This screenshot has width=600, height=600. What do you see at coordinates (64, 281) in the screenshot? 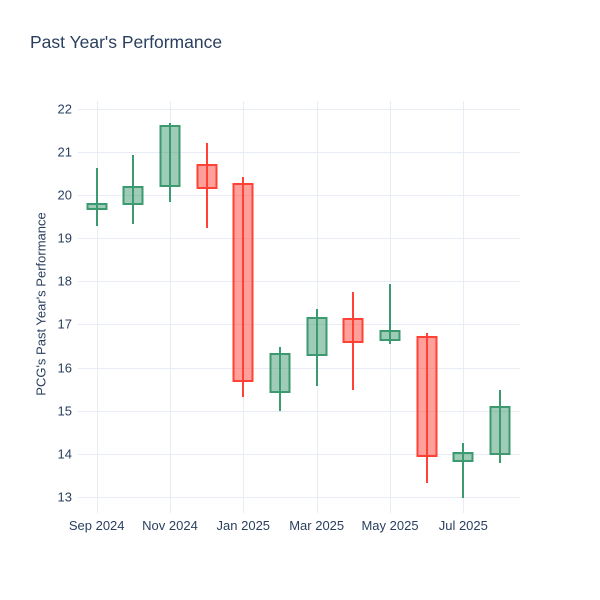
I see `y-tick-label: 18` at bounding box center [64, 281].